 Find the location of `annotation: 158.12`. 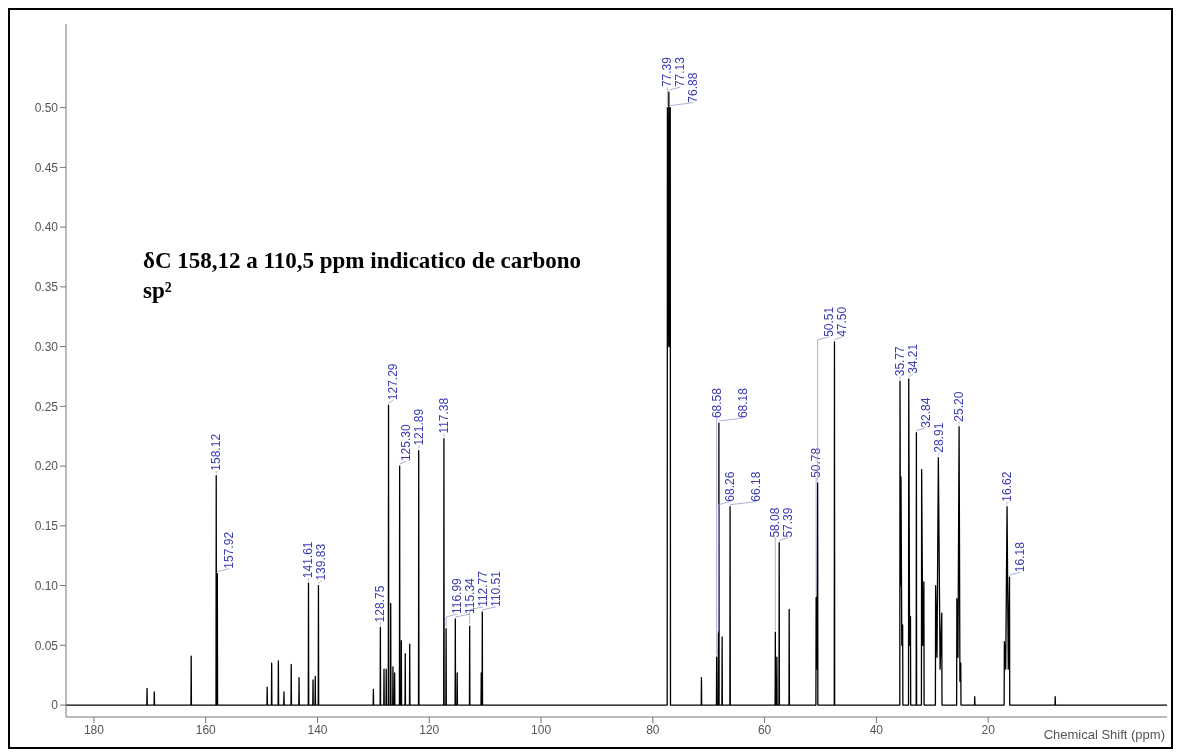

annotation: 158.12 is located at coordinates (216, 452).